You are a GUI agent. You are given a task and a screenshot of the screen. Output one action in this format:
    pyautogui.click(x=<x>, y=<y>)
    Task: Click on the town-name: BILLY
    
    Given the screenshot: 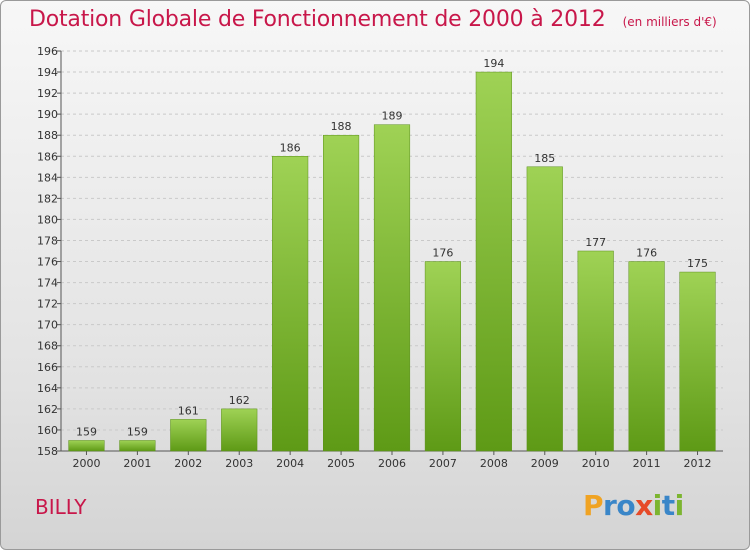 What is the action you would take?
    pyautogui.click(x=61, y=507)
    